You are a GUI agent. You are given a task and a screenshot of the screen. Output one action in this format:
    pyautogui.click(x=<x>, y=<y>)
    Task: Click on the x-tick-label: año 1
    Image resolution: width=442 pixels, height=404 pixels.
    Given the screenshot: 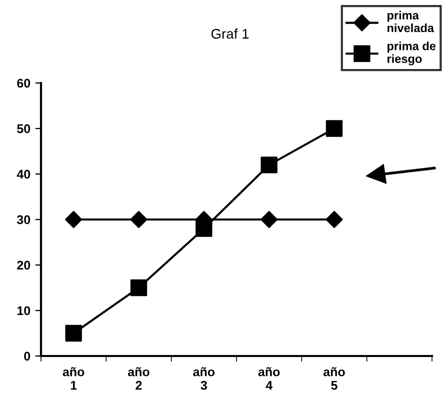 What is the action you would take?
    pyautogui.click(x=73, y=378)
    